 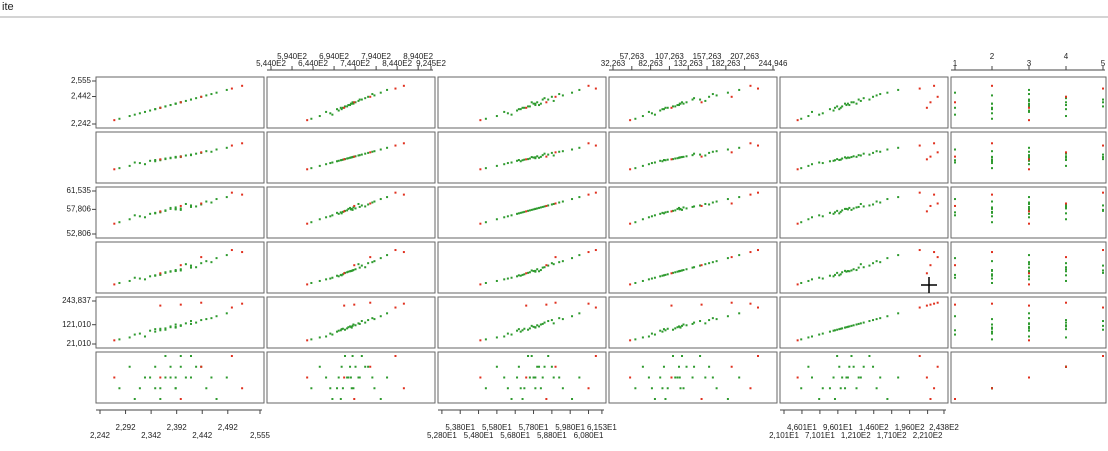 I want to click on bottom-tick-label: 5,980E1, so click(x=570, y=427).